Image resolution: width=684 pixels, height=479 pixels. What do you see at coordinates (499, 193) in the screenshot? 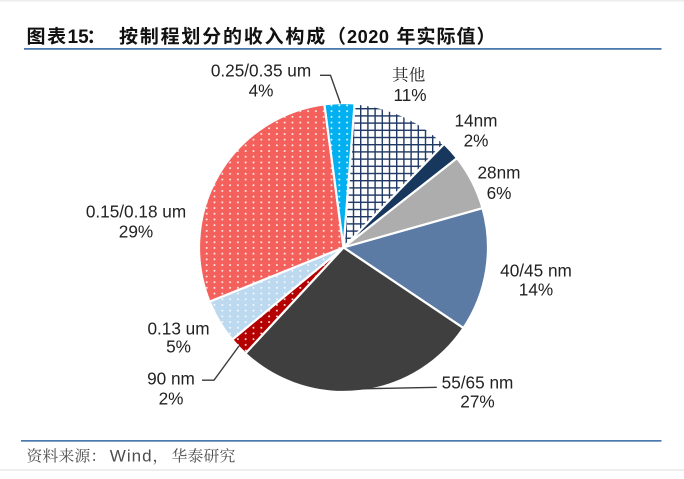
I see `svg-text: 6%` at bounding box center [499, 193].